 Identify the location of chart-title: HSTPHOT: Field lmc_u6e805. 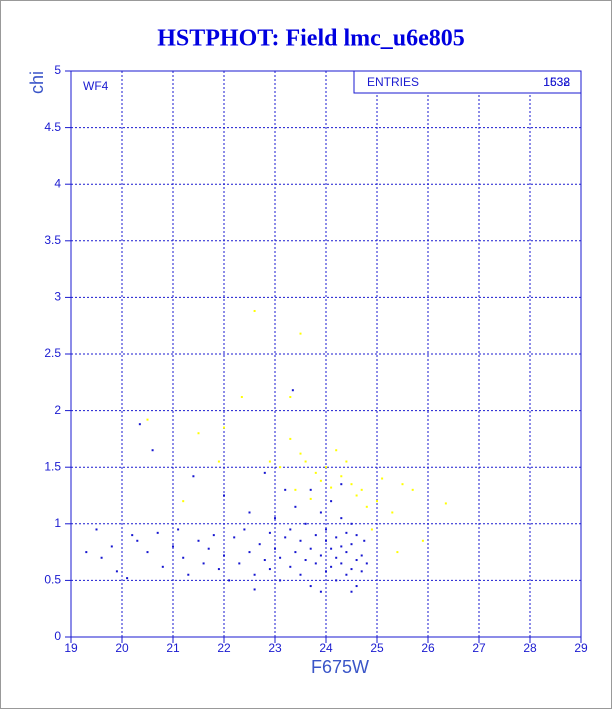
(311, 39).